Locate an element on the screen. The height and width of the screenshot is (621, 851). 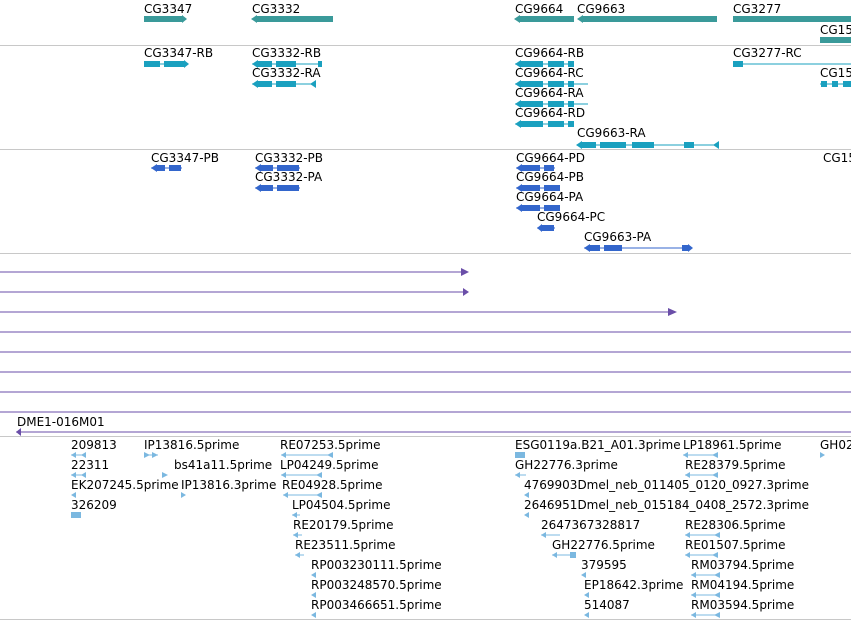
est-label: RE20179.5prime is located at coordinates (343, 525).